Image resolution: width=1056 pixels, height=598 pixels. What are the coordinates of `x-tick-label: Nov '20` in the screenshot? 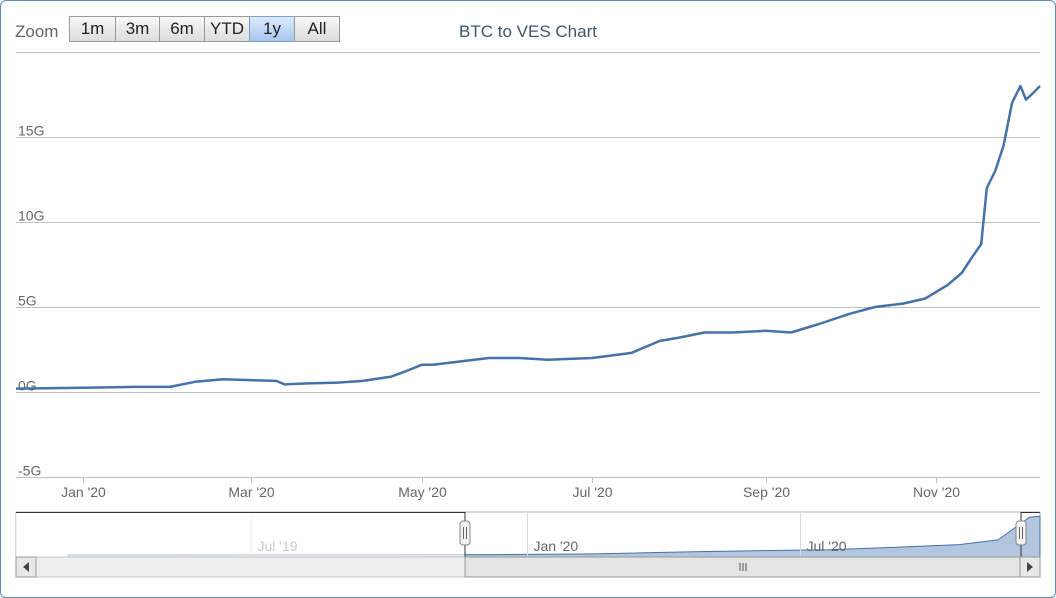 It's located at (936, 492).